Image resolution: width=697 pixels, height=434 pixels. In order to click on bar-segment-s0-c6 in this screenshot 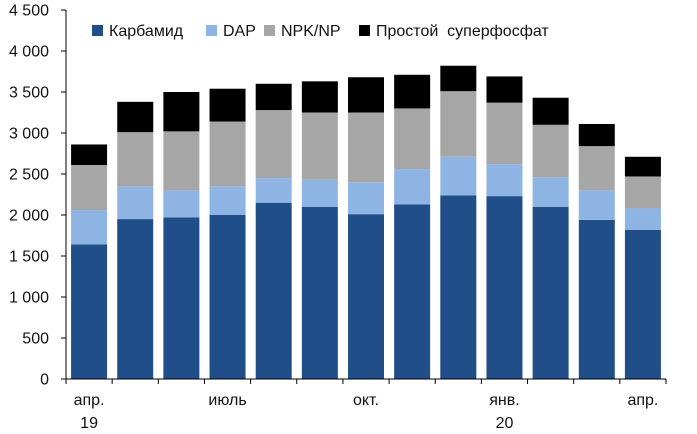, I will do `click(366, 296)`.